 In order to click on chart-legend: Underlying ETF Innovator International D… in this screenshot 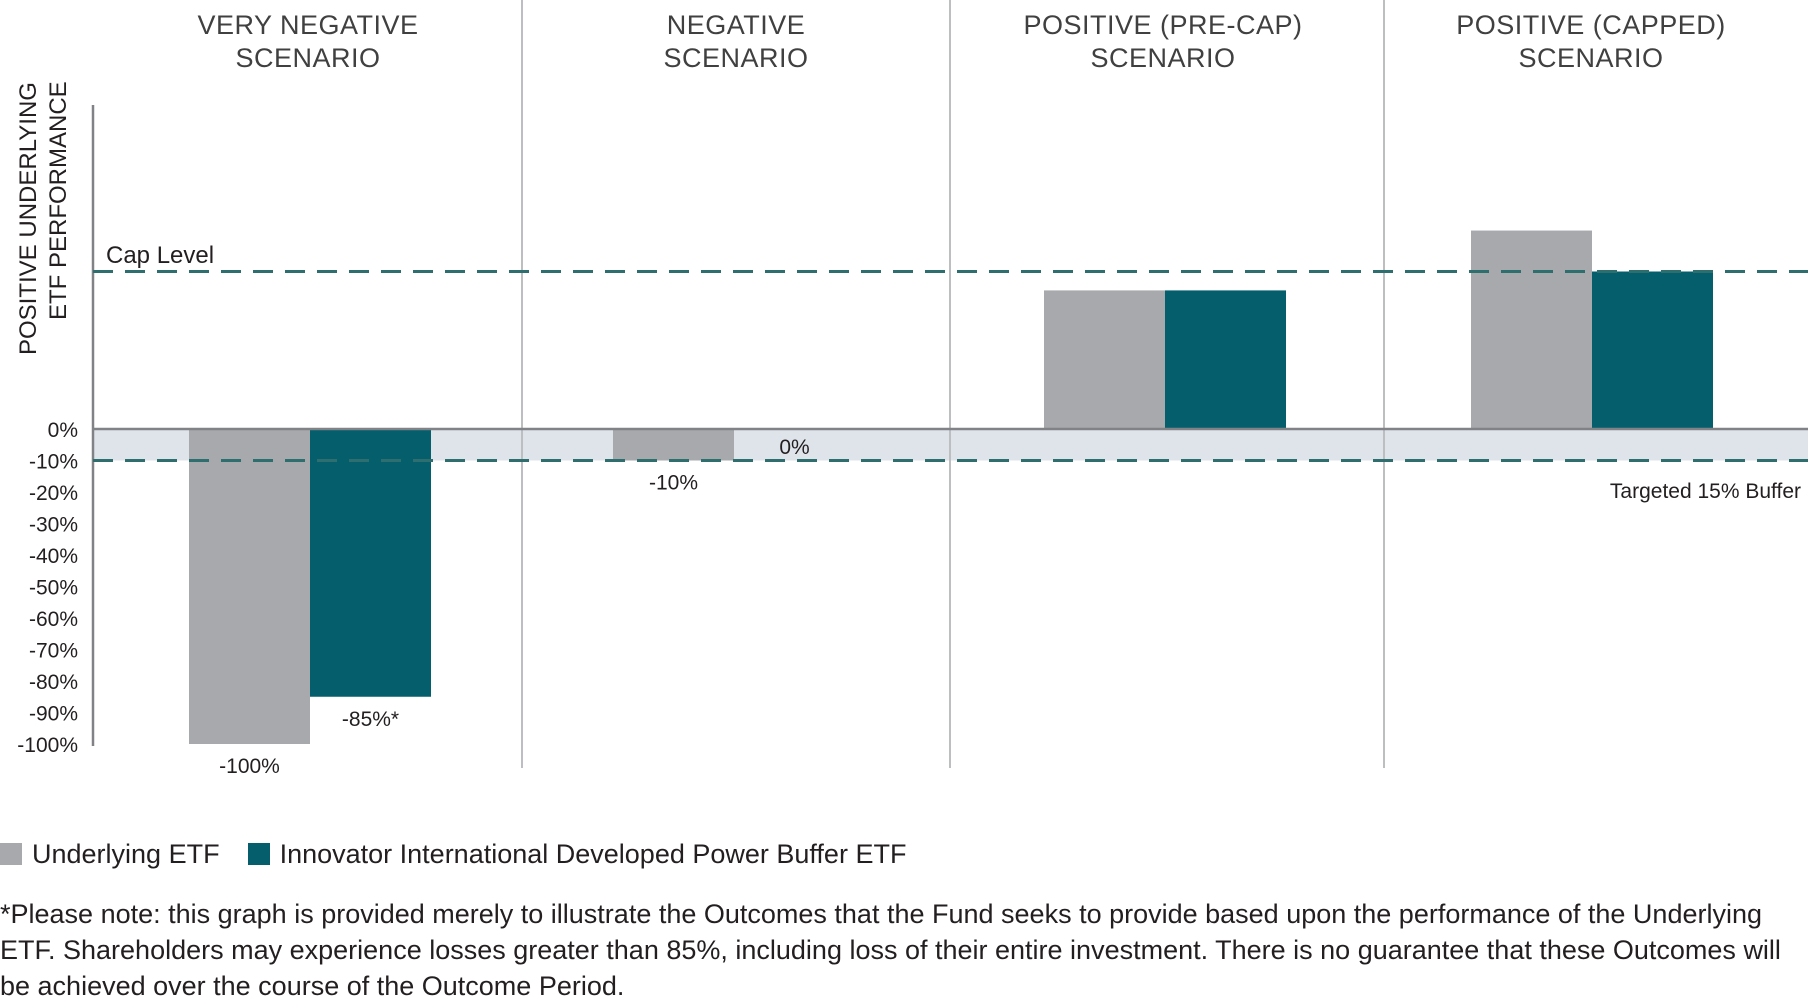, I will do `click(467, 854)`.